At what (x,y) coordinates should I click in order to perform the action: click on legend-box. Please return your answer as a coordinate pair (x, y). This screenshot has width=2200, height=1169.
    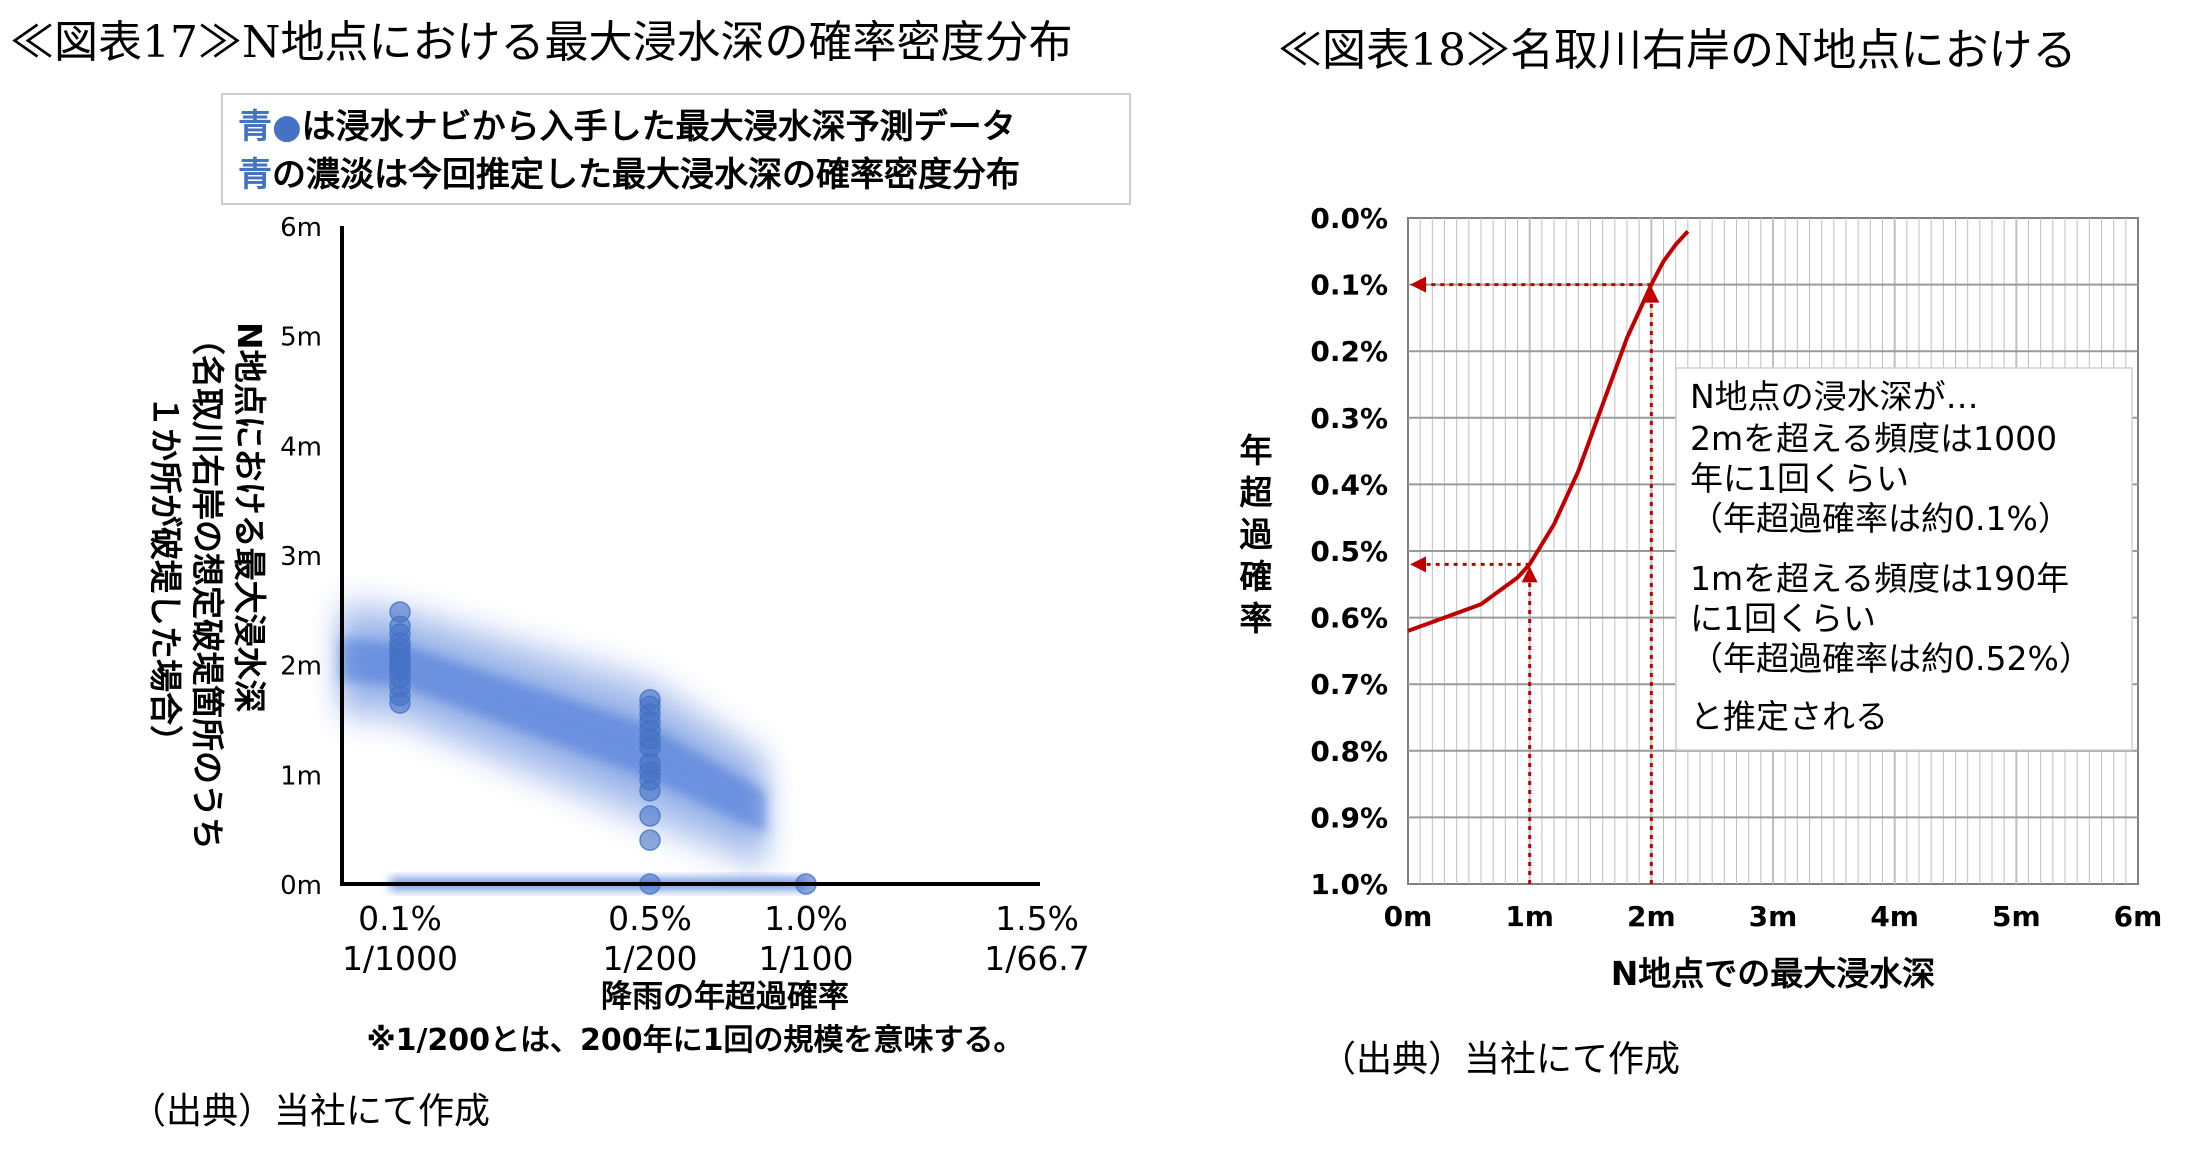
    Looking at the image, I should click on (676, 149).